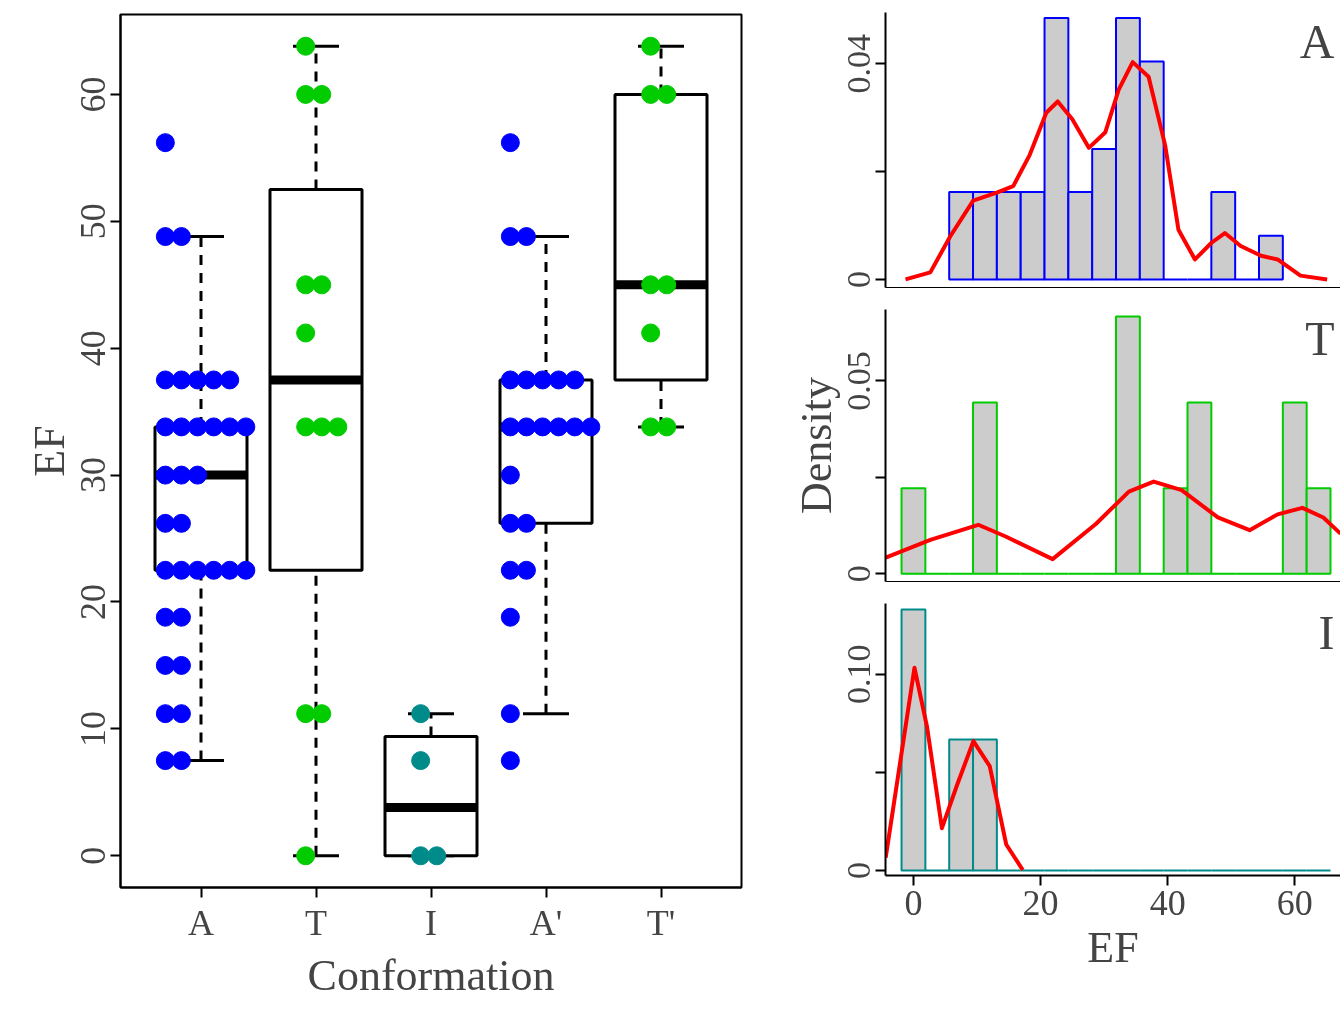  Describe the element at coordinates (93, 475) in the screenshot. I see `y-tick-label: 30` at that location.